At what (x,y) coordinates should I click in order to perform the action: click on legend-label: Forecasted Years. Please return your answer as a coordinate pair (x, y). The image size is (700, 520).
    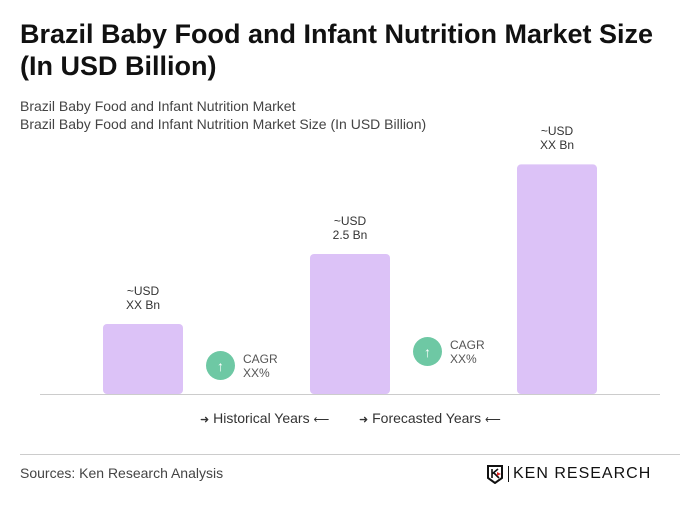
    Looking at the image, I should click on (427, 418).